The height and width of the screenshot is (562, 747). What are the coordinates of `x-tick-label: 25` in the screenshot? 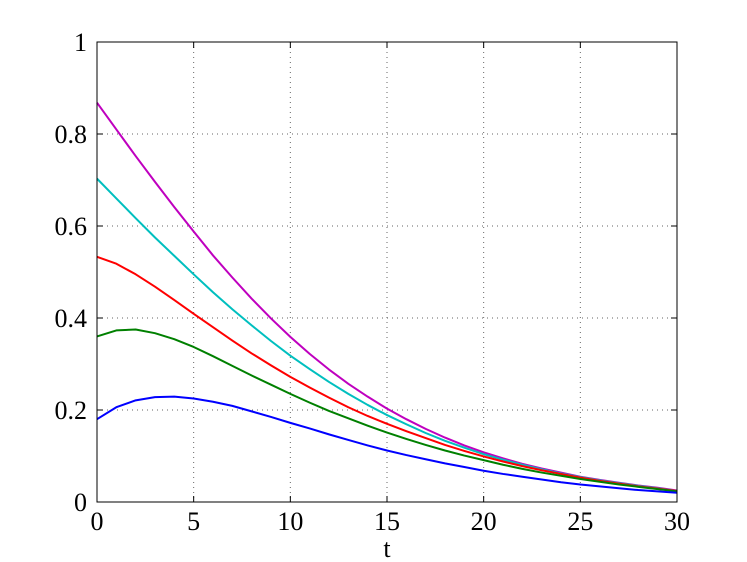 It's located at (580, 521).